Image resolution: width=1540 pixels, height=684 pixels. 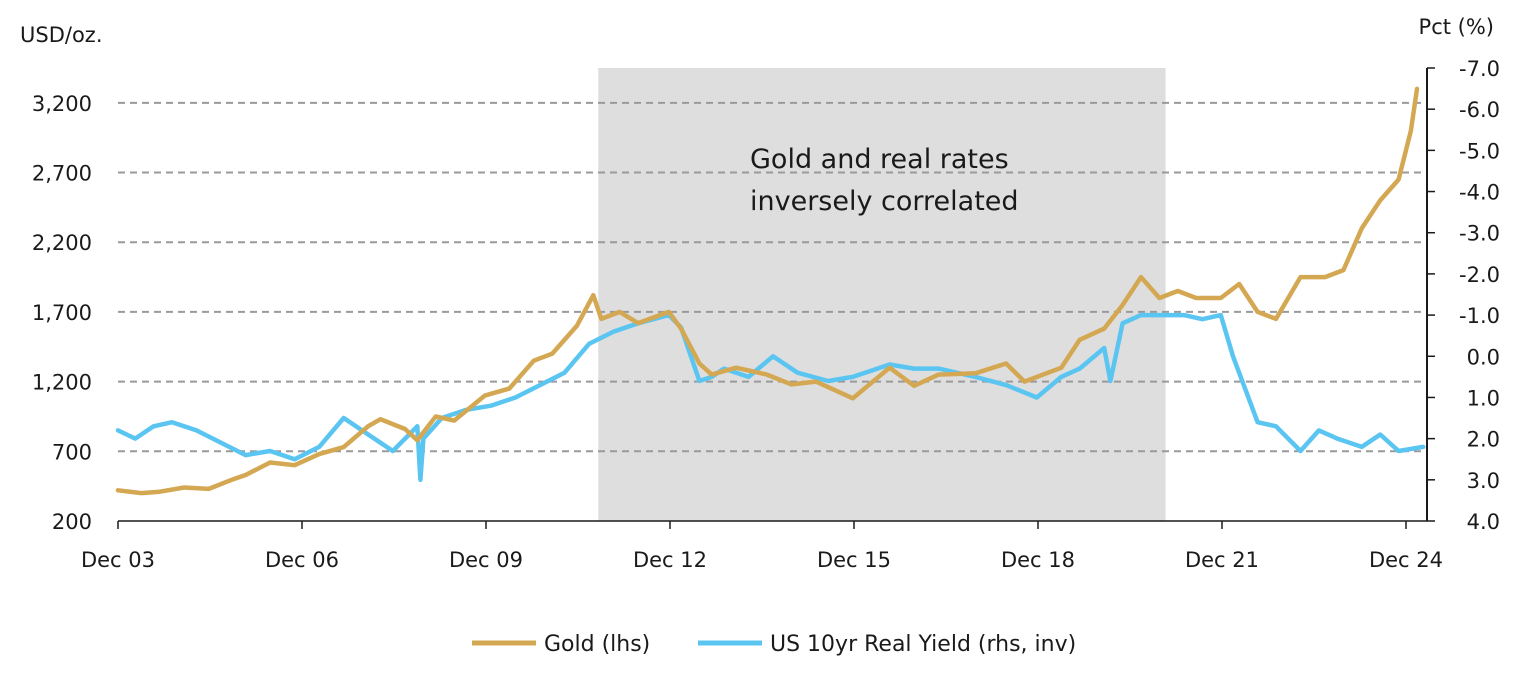 I want to click on right-tick-label: 2.0, so click(x=1483, y=440).